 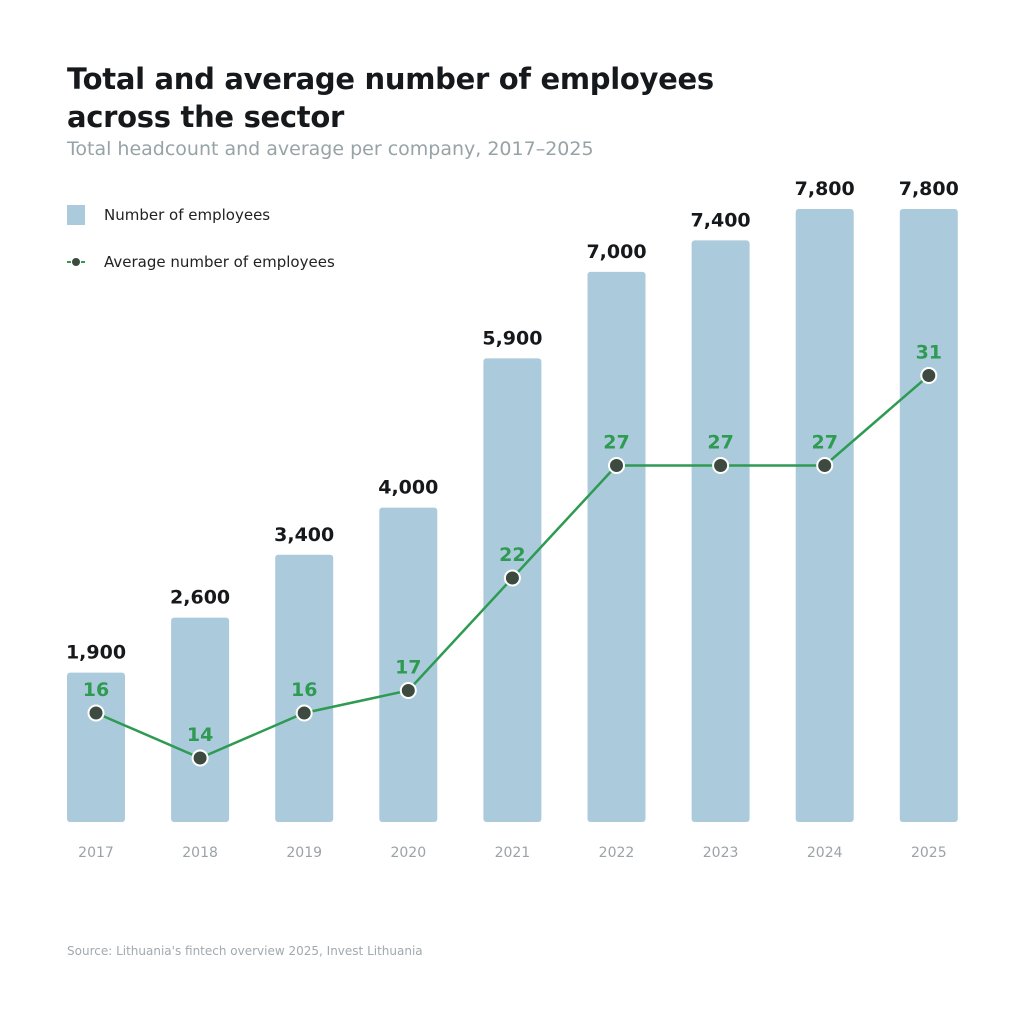 I want to click on x-tick-label: 2017, so click(x=96, y=853).